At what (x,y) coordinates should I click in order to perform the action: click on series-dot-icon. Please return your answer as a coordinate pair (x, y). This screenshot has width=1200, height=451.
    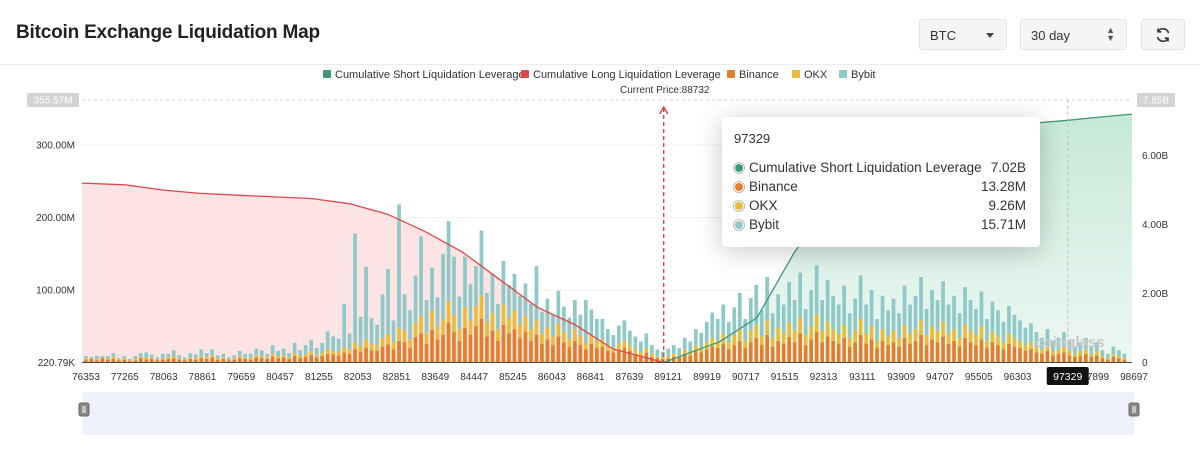
    Looking at the image, I should click on (739, 205).